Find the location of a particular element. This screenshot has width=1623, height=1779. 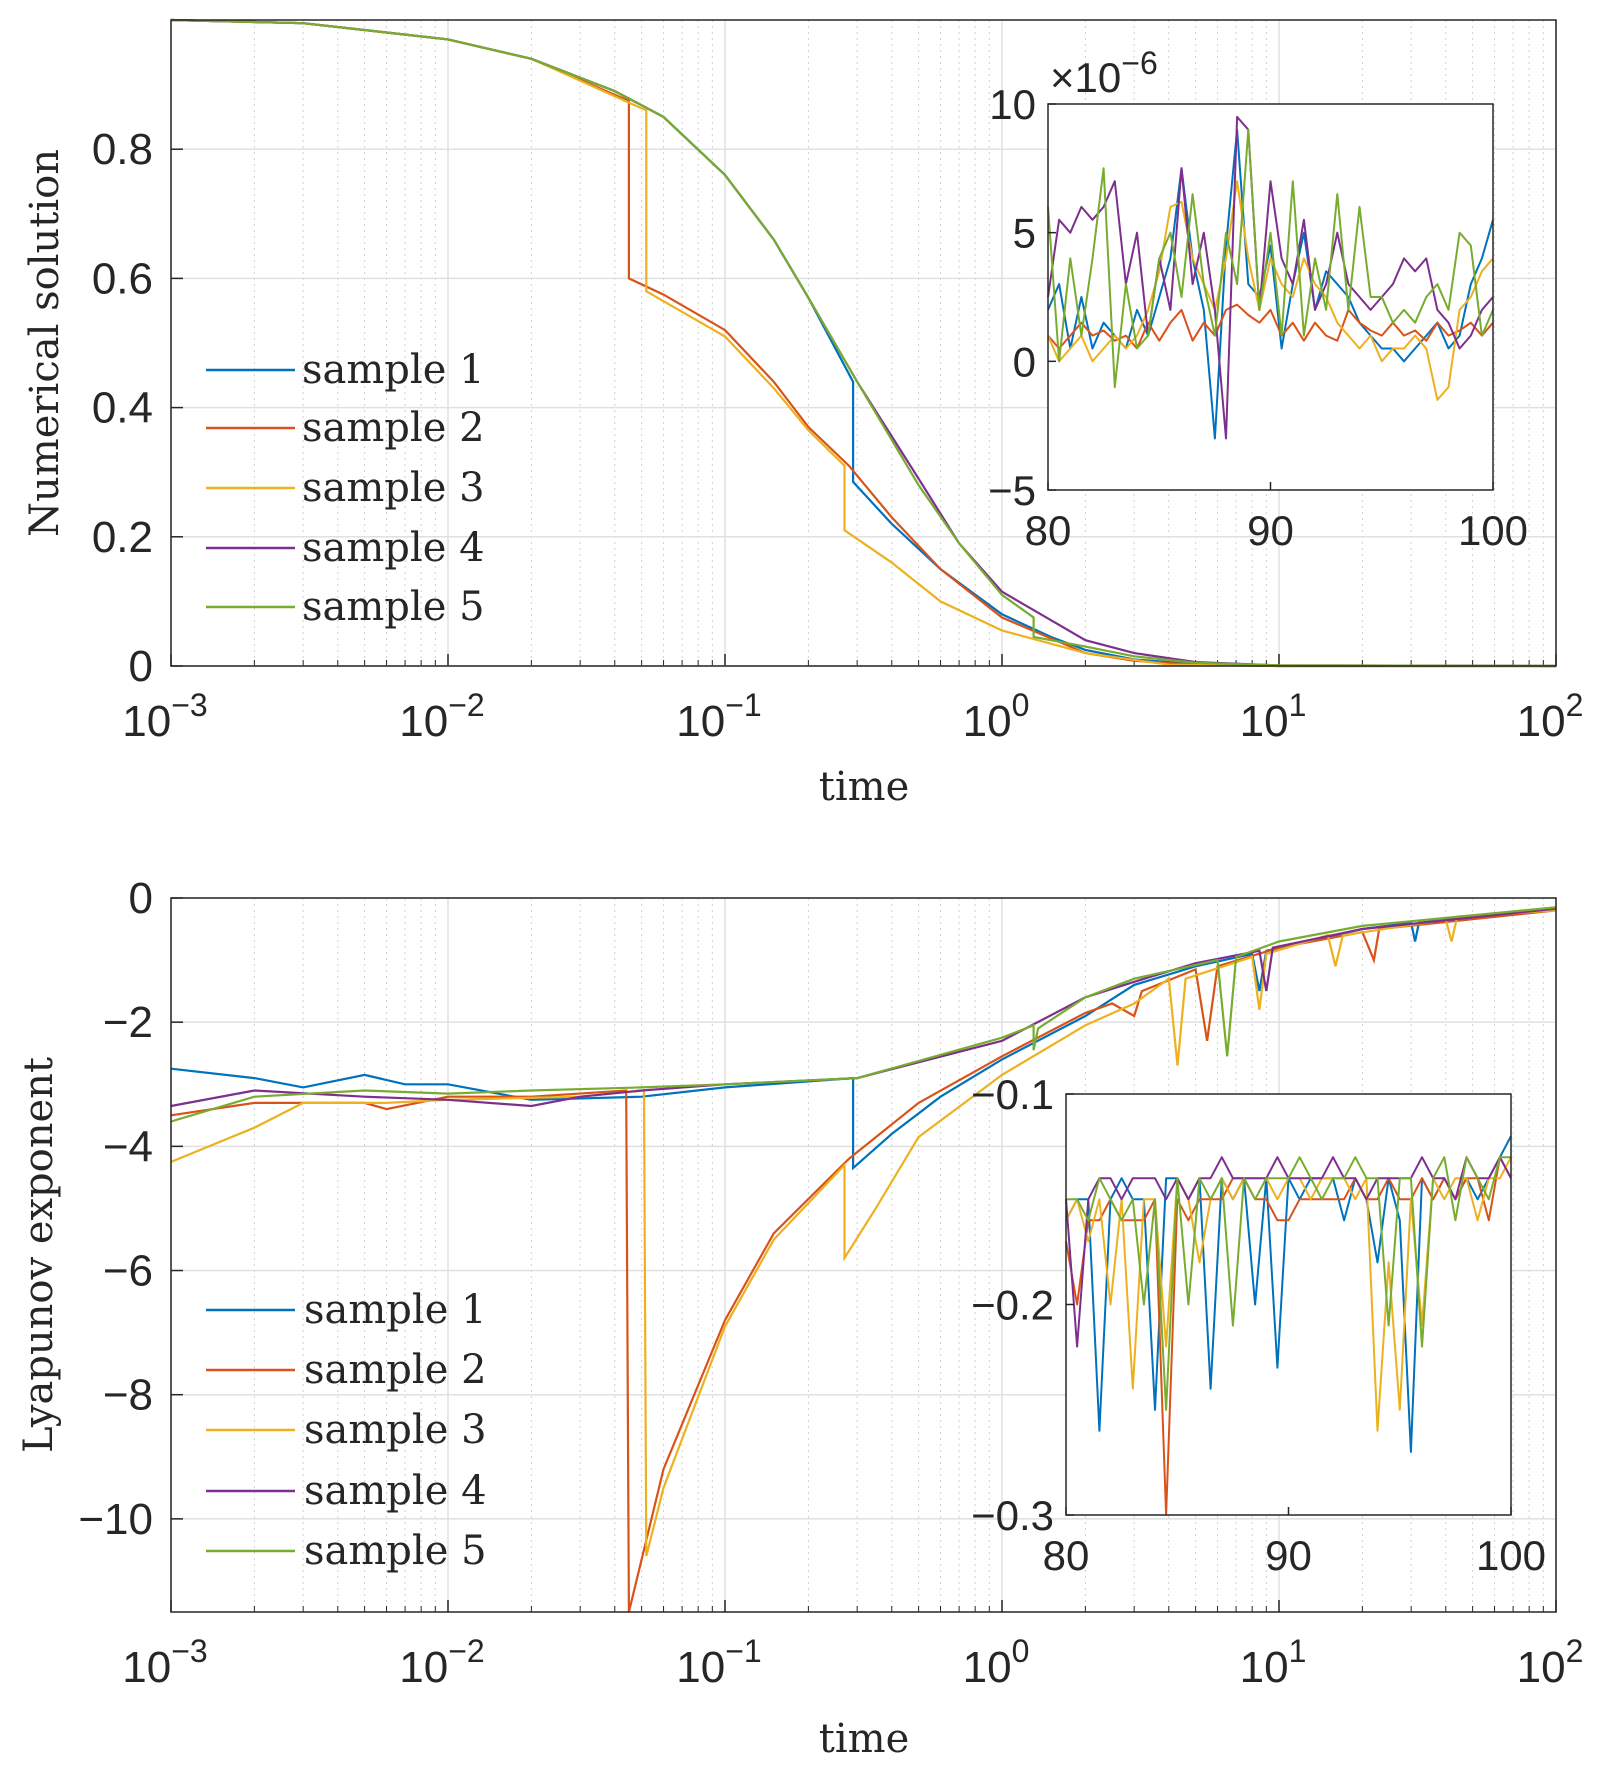

y-tick-label: 0.6 is located at coordinates (122, 278).